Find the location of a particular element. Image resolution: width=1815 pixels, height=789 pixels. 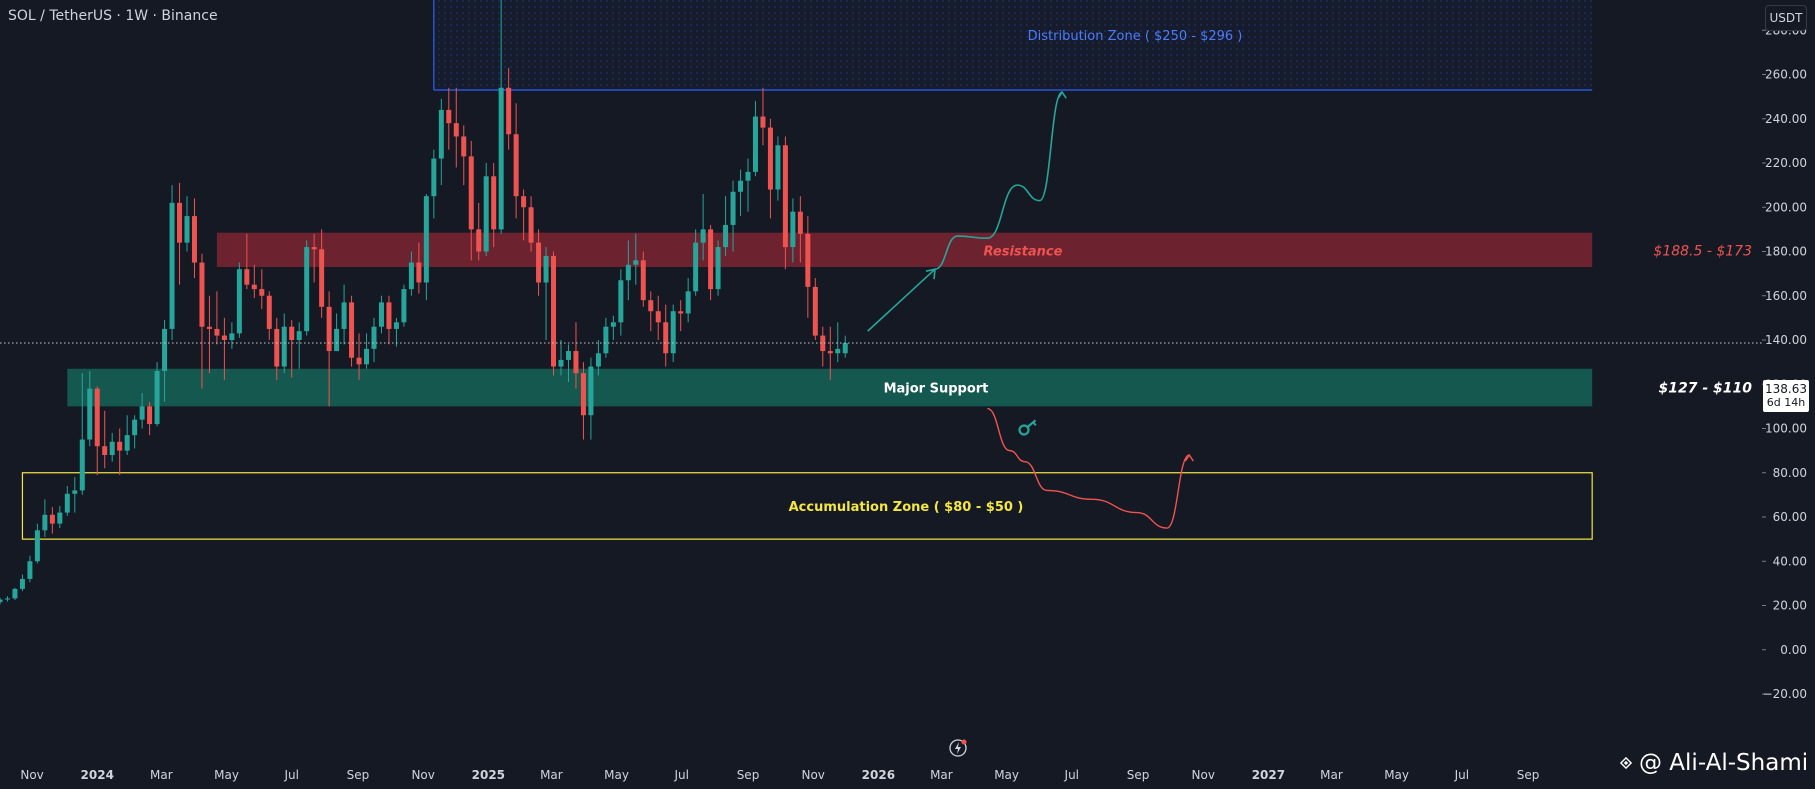

watermark: @ Ali-Al-Shami is located at coordinates (1712, 763).